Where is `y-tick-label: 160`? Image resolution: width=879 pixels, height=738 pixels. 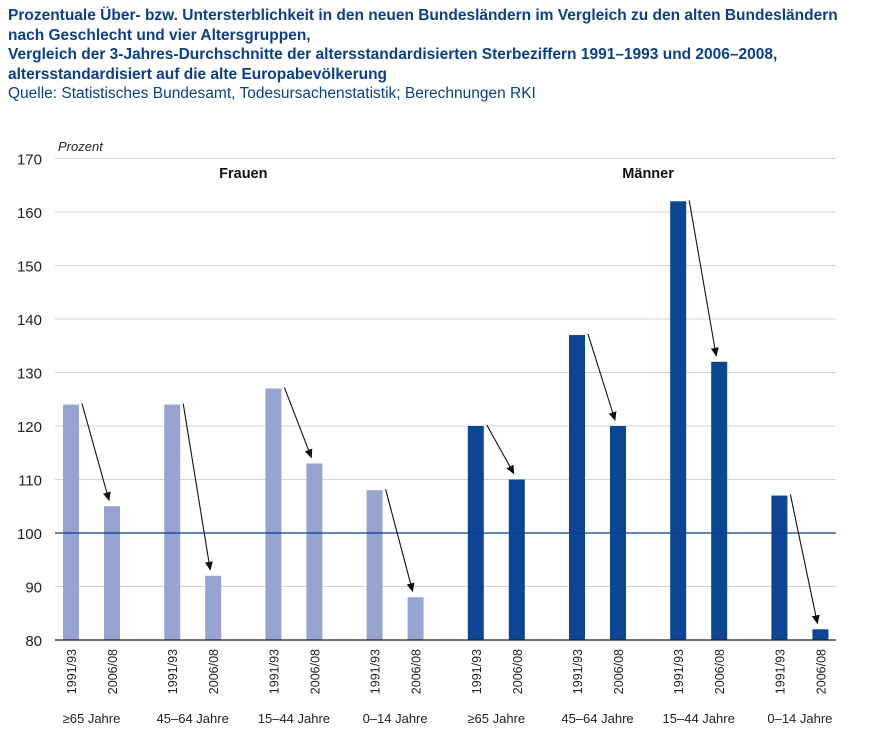
y-tick-label: 160 is located at coordinates (29, 213).